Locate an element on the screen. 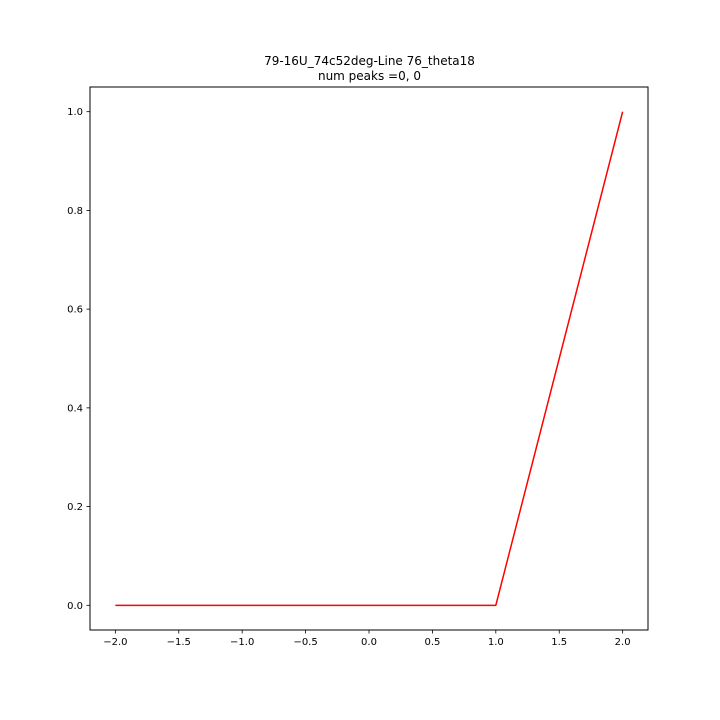 Image resolution: width=720 pixels, height=720 pixels. y-tick-label: 0.4 is located at coordinates (75, 408).